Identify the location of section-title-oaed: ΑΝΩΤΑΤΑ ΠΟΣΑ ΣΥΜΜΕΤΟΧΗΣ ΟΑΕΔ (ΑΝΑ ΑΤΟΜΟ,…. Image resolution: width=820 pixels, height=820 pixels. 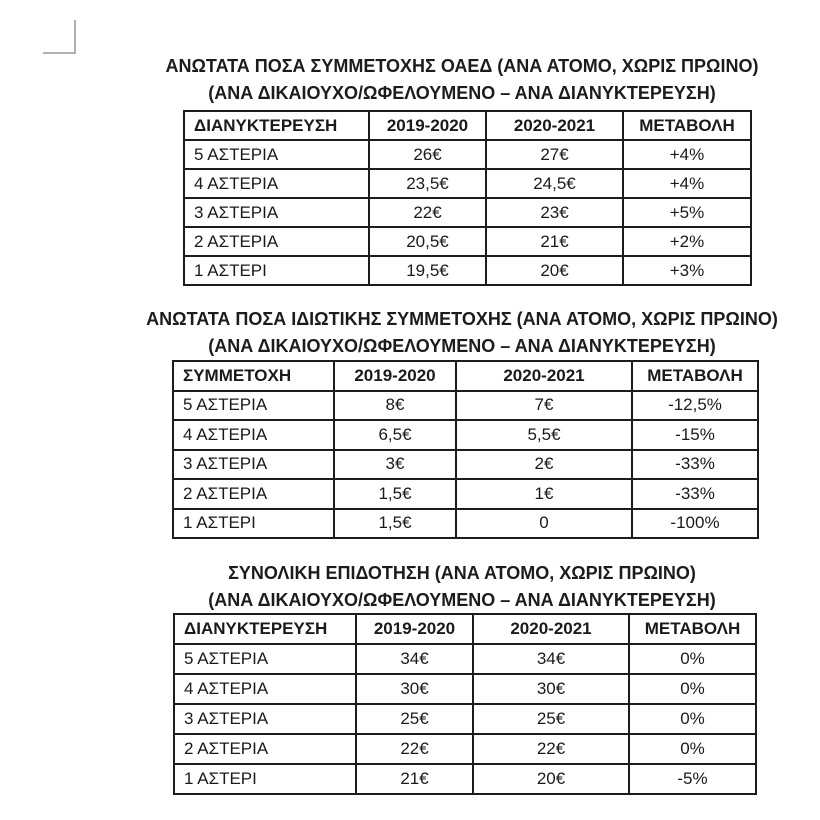
(462, 80).